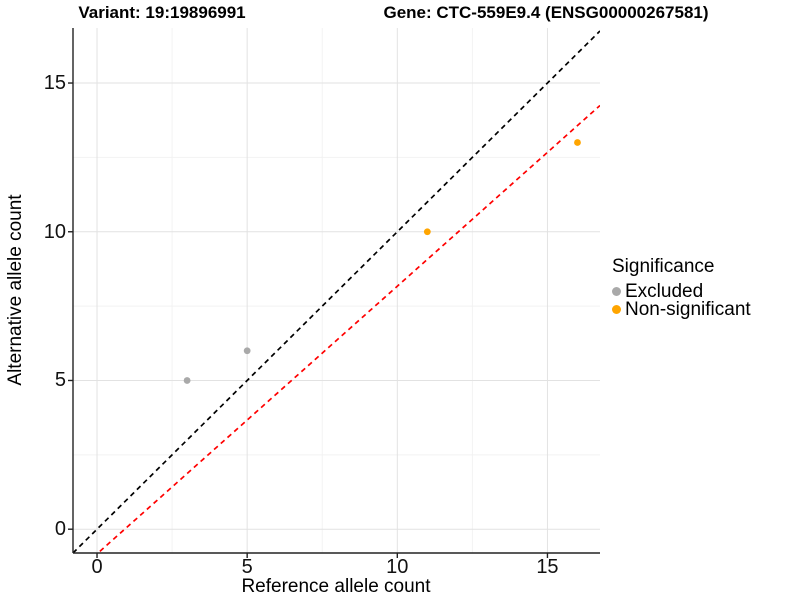 Image resolution: width=800 pixels, height=600 pixels. I want to click on x-tick-label: 10, so click(397, 567).